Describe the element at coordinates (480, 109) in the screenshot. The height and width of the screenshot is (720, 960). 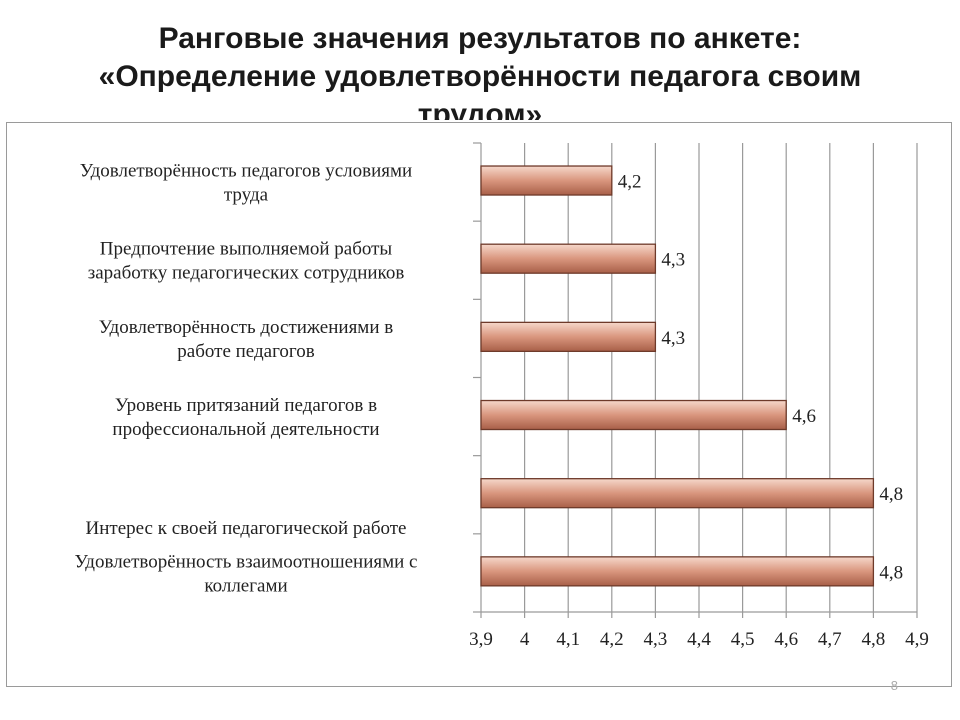
I see `title-line-3: трудом»` at that location.